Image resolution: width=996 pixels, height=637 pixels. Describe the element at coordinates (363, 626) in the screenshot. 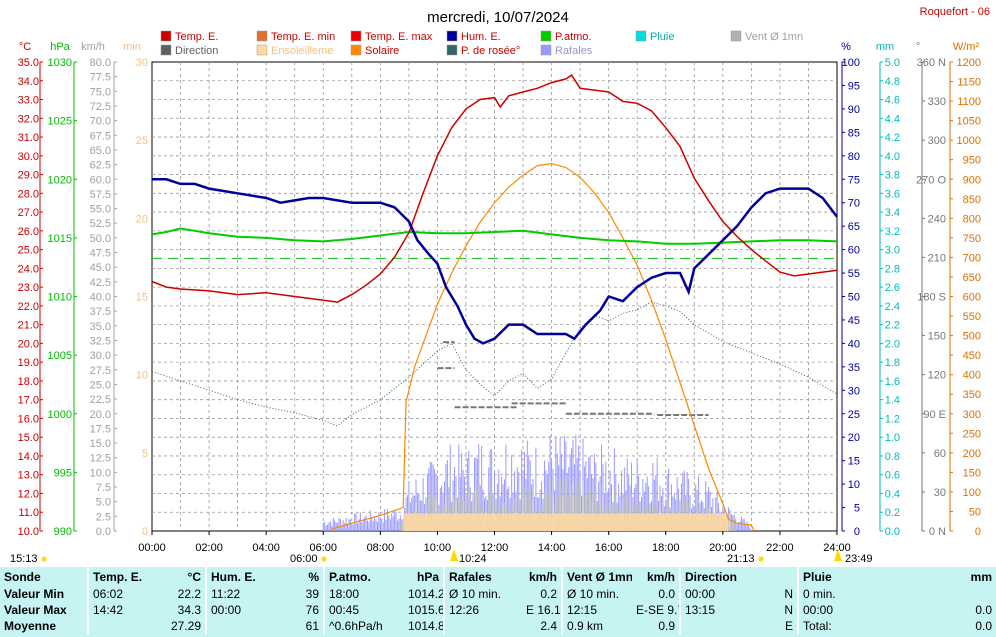

I see `stats-cell: ^0.6hPa/h` at that location.